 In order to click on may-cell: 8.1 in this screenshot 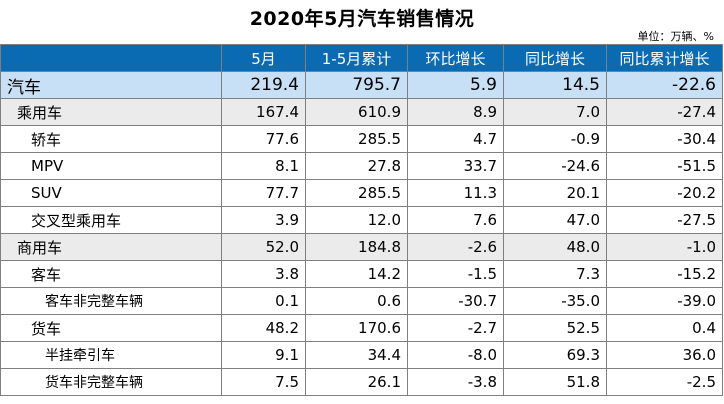, I will do `click(263, 166)`.